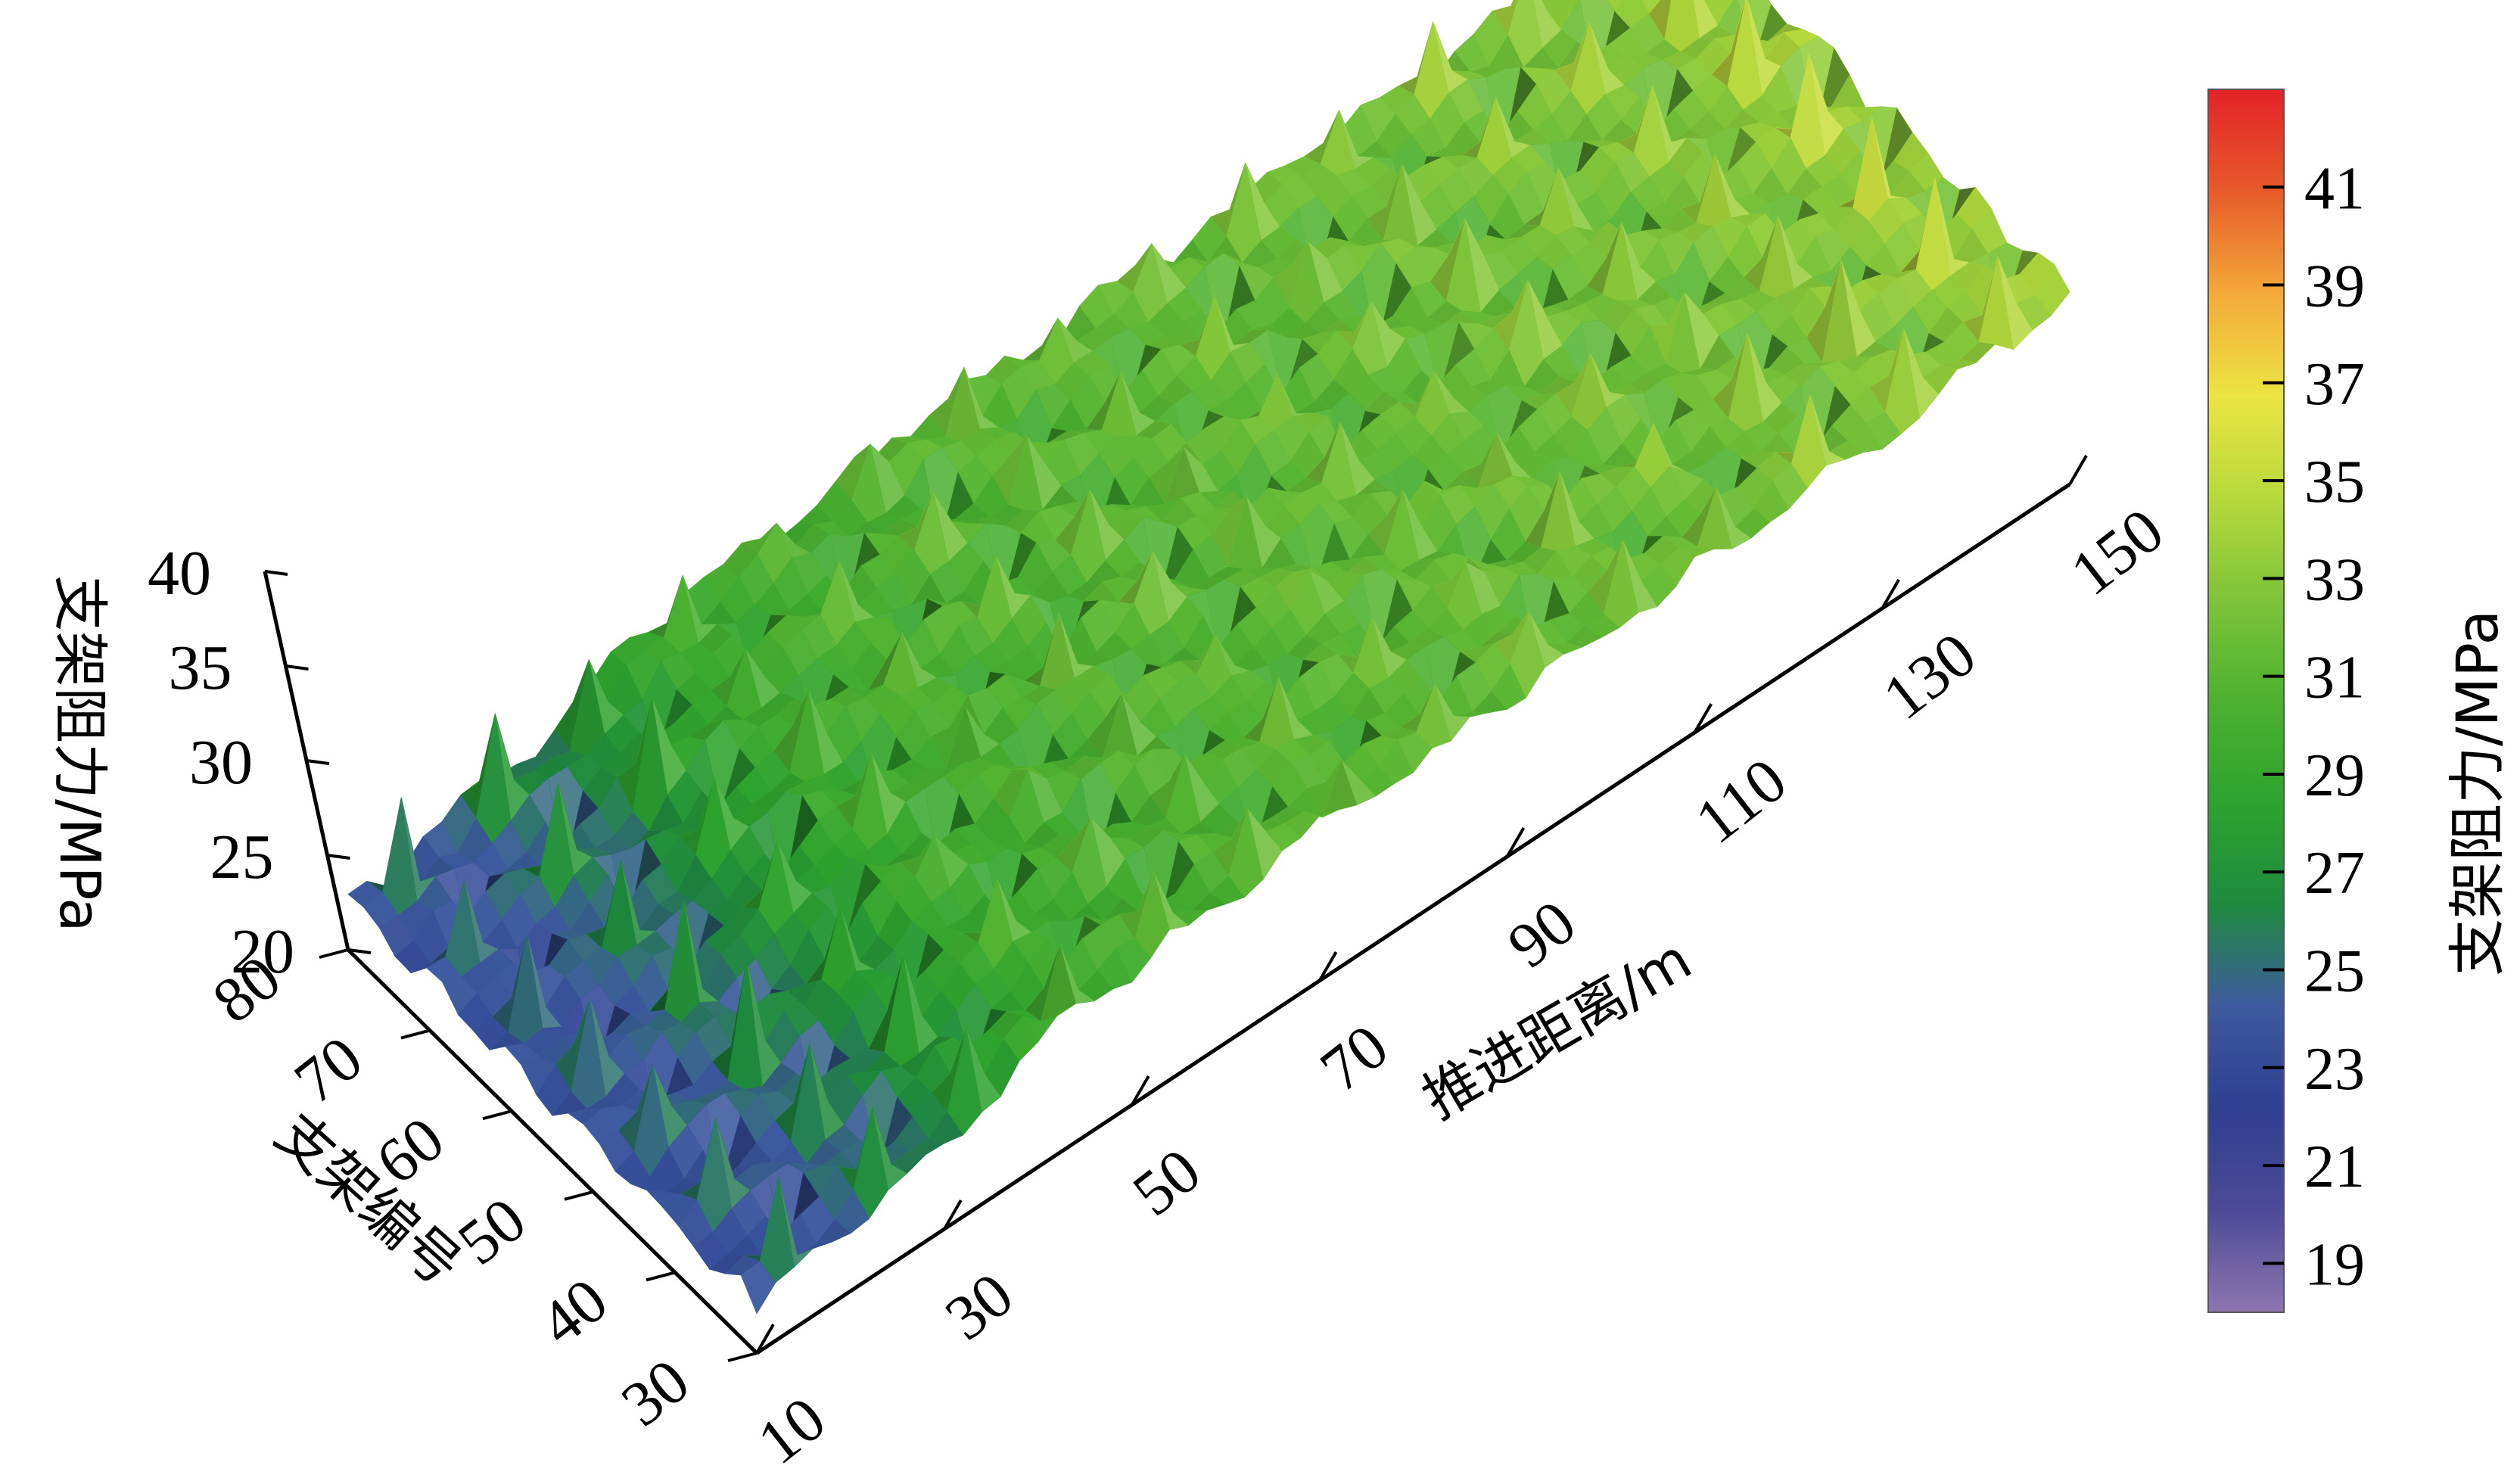 This screenshot has width=2520, height=1478. What do you see at coordinates (2334, 188) in the screenshot?
I see `colorbar-tick-label: 41` at bounding box center [2334, 188].